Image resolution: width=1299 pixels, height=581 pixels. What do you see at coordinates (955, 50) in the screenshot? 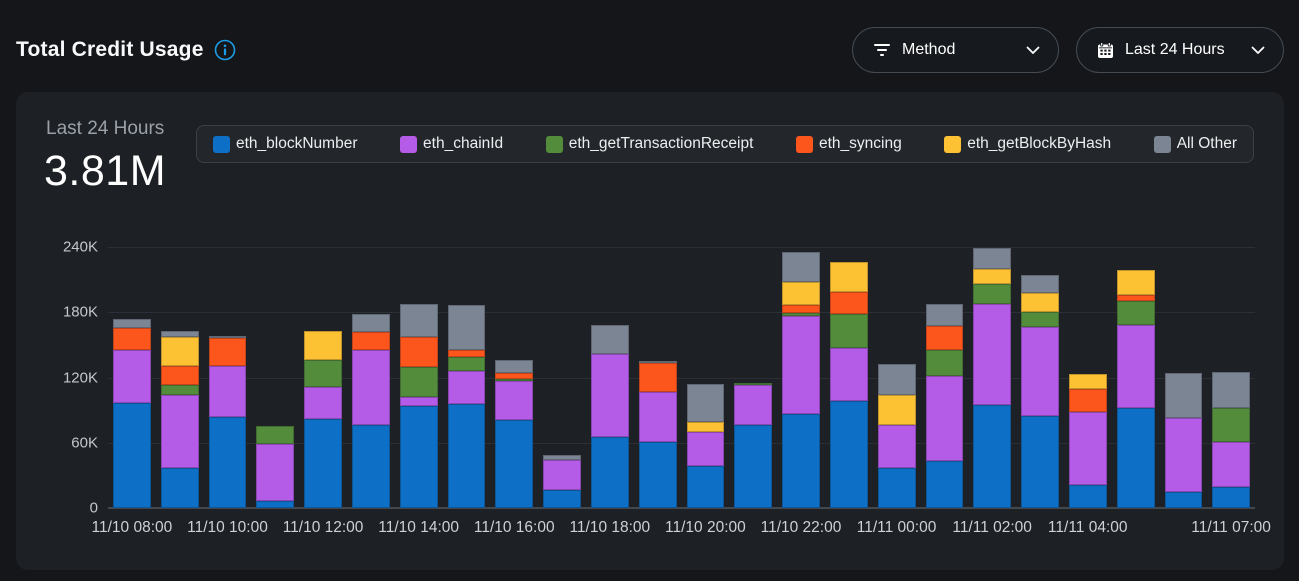
I see `method-dropdown: Method` at bounding box center [955, 50].